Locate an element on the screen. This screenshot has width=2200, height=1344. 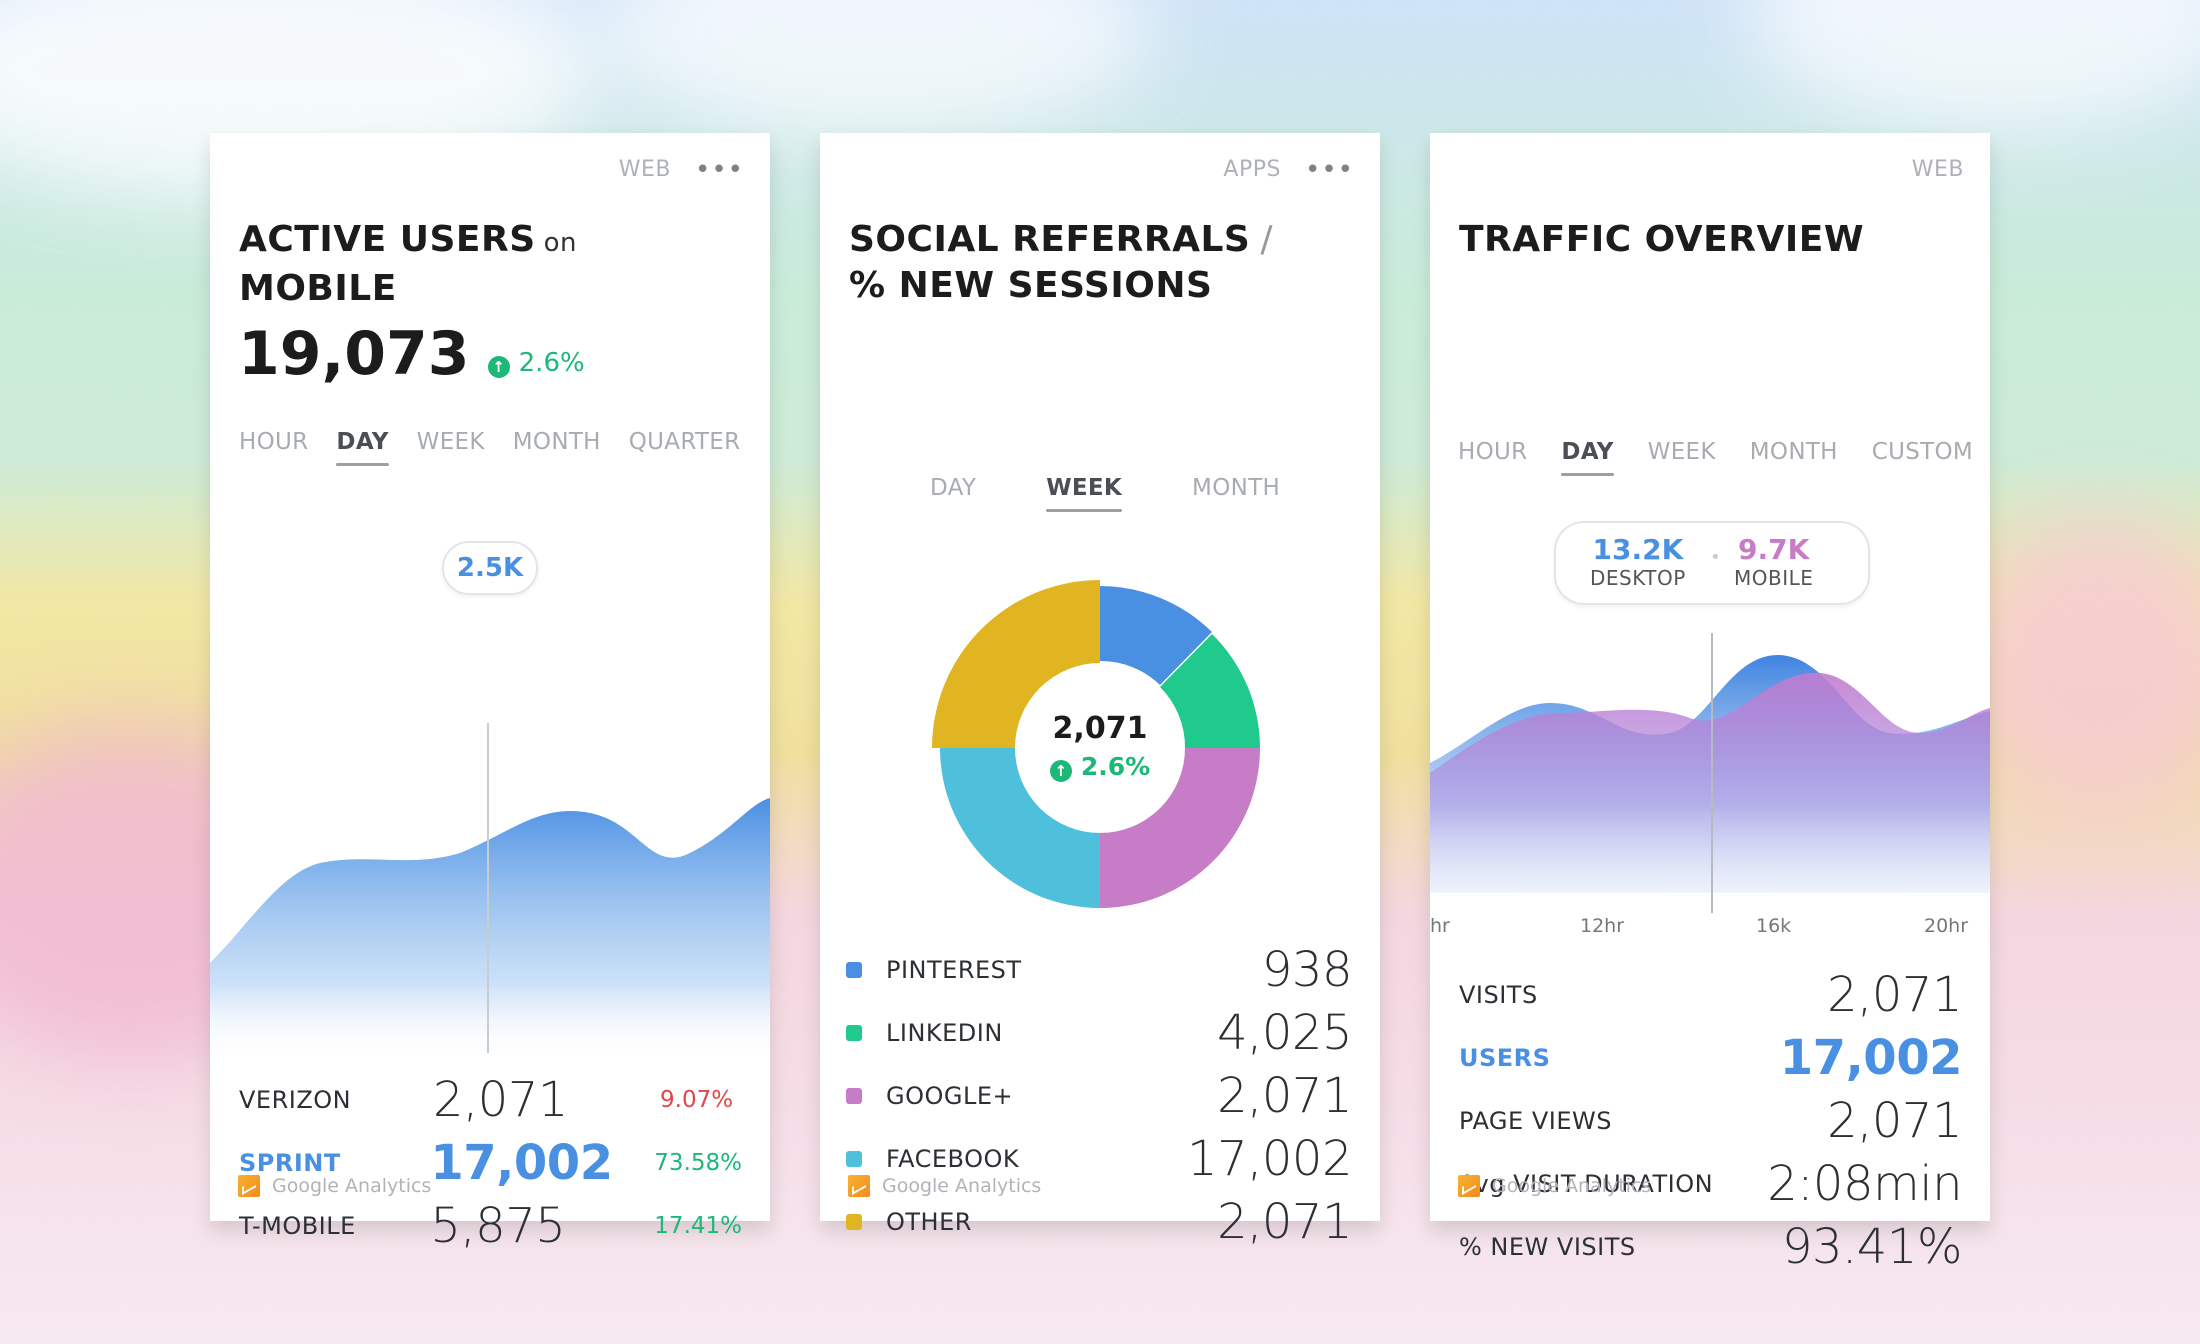
metric-row: PAGE VIEWS 2,071 is located at coordinates (1710, 1121).